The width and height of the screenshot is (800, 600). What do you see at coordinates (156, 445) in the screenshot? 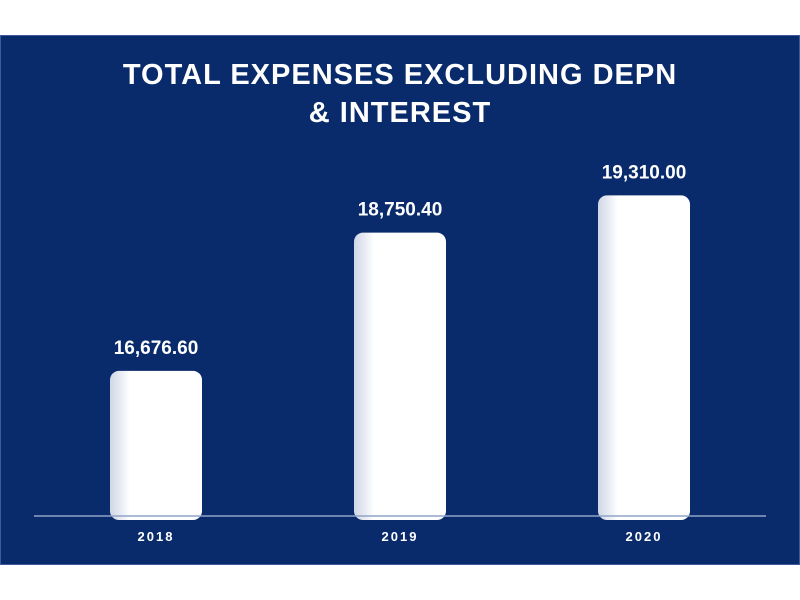
I see `bar-2018` at bounding box center [156, 445].